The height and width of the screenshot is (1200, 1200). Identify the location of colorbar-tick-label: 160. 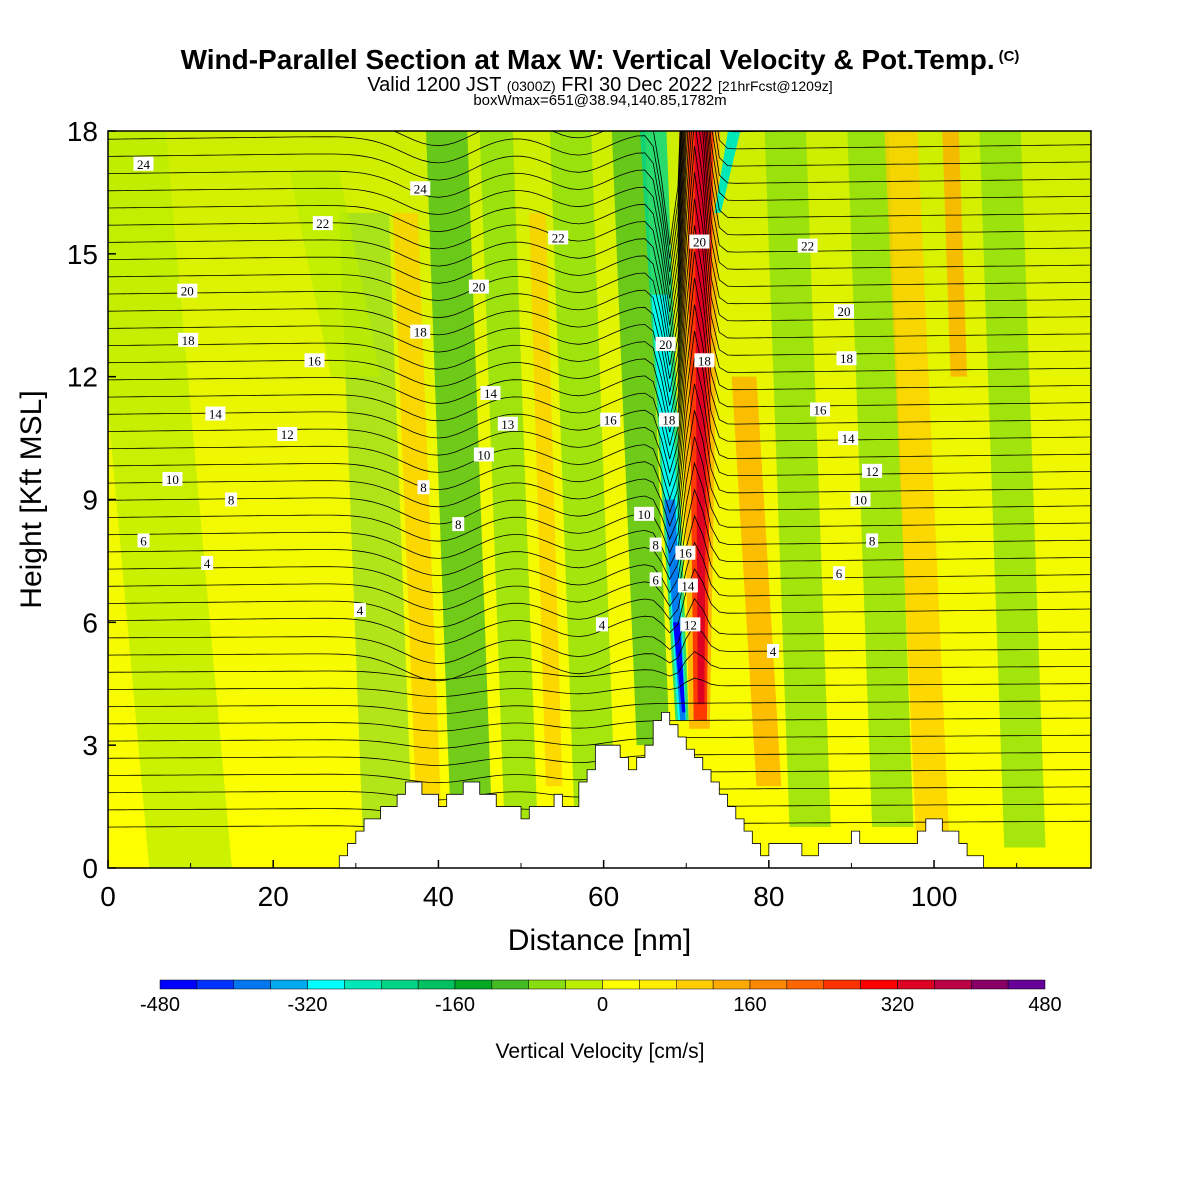
(749, 1005).